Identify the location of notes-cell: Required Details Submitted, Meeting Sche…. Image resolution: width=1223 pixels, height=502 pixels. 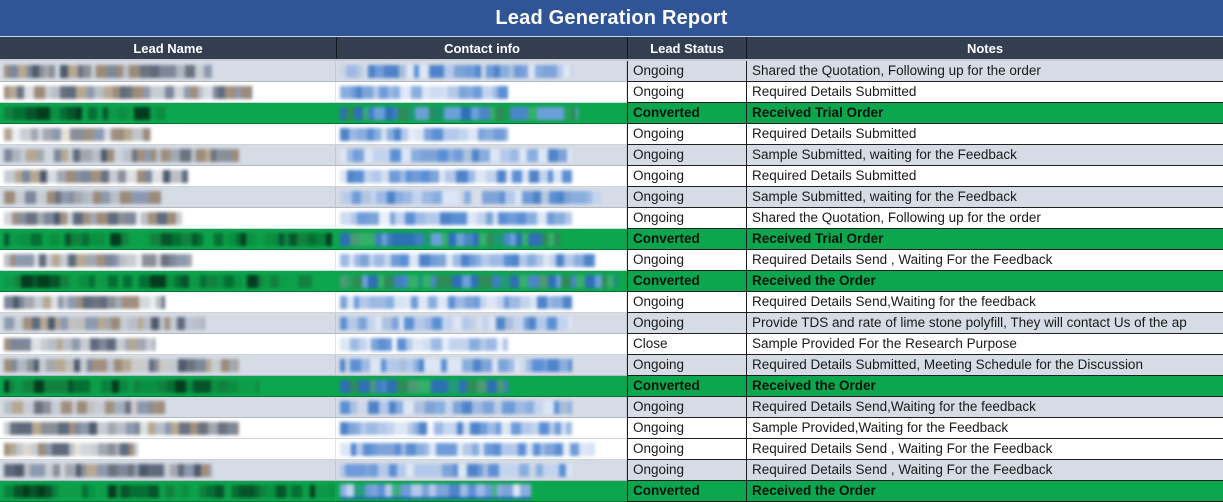
(984, 365).